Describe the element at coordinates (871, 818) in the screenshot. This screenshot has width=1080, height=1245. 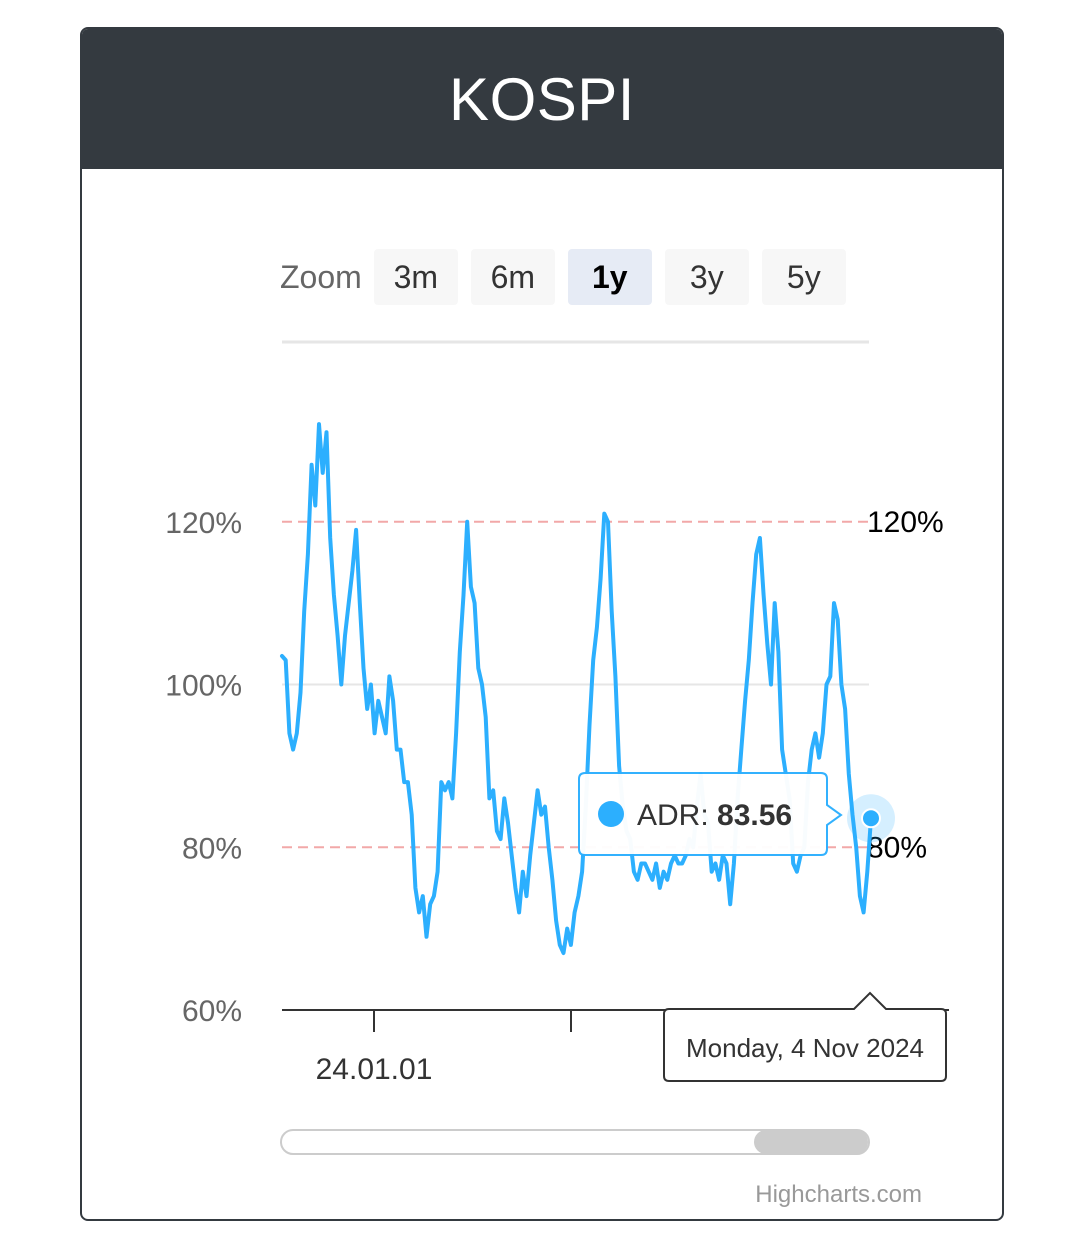
I see `hover-point` at that location.